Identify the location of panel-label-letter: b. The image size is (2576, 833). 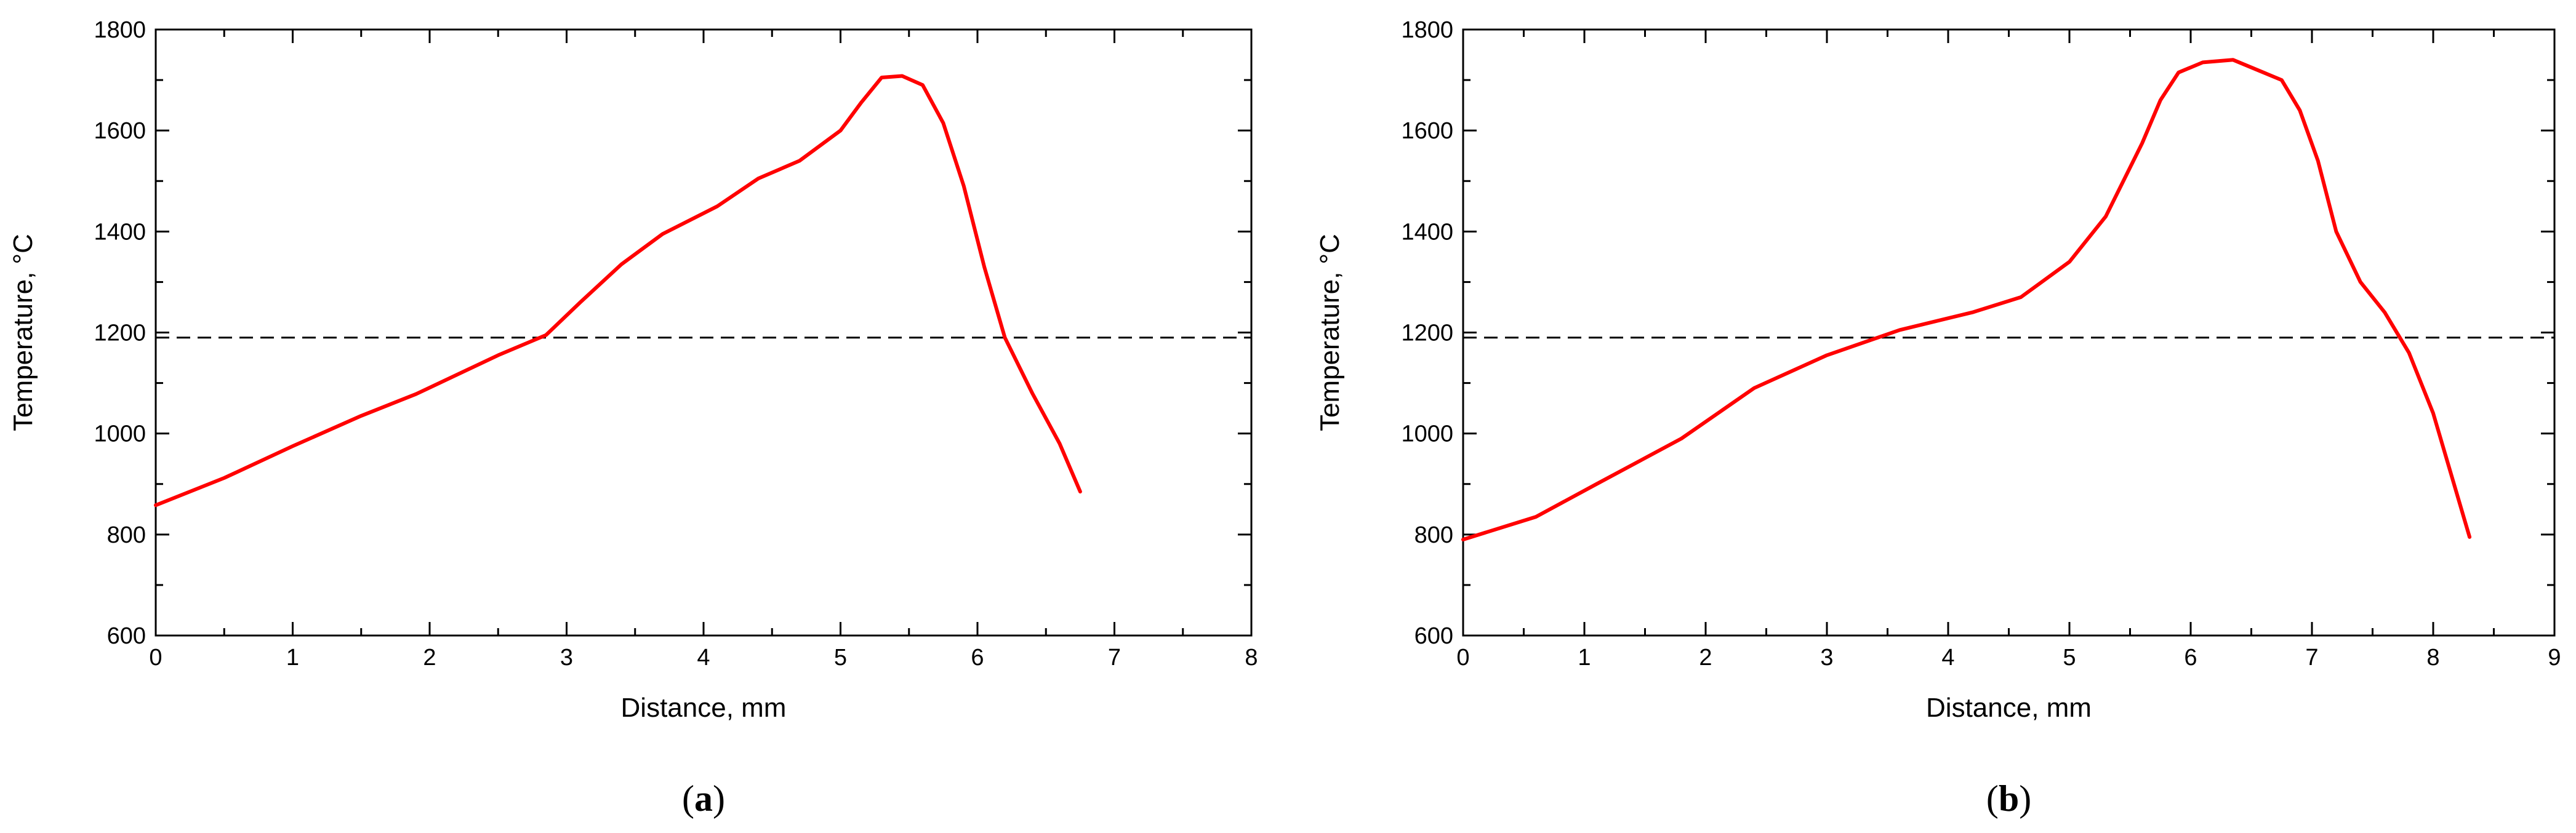
(2009, 798).